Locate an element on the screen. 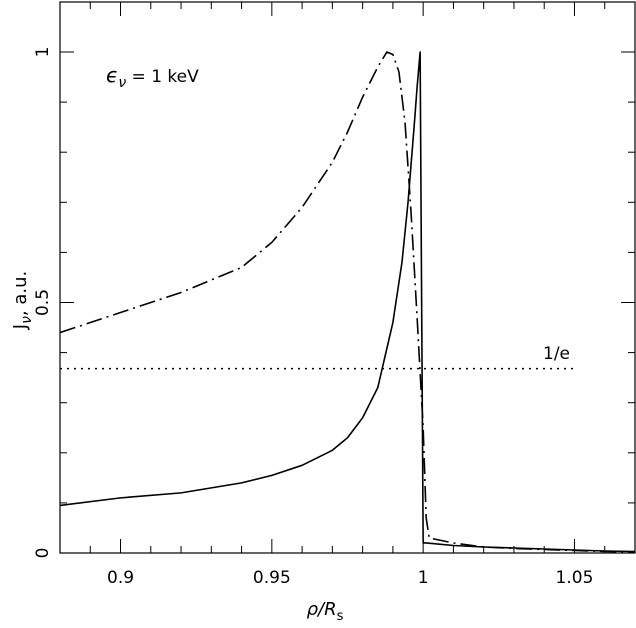 The width and height of the screenshot is (636, 628). y-tick-label: 0 is located at coordinates (43, 553).